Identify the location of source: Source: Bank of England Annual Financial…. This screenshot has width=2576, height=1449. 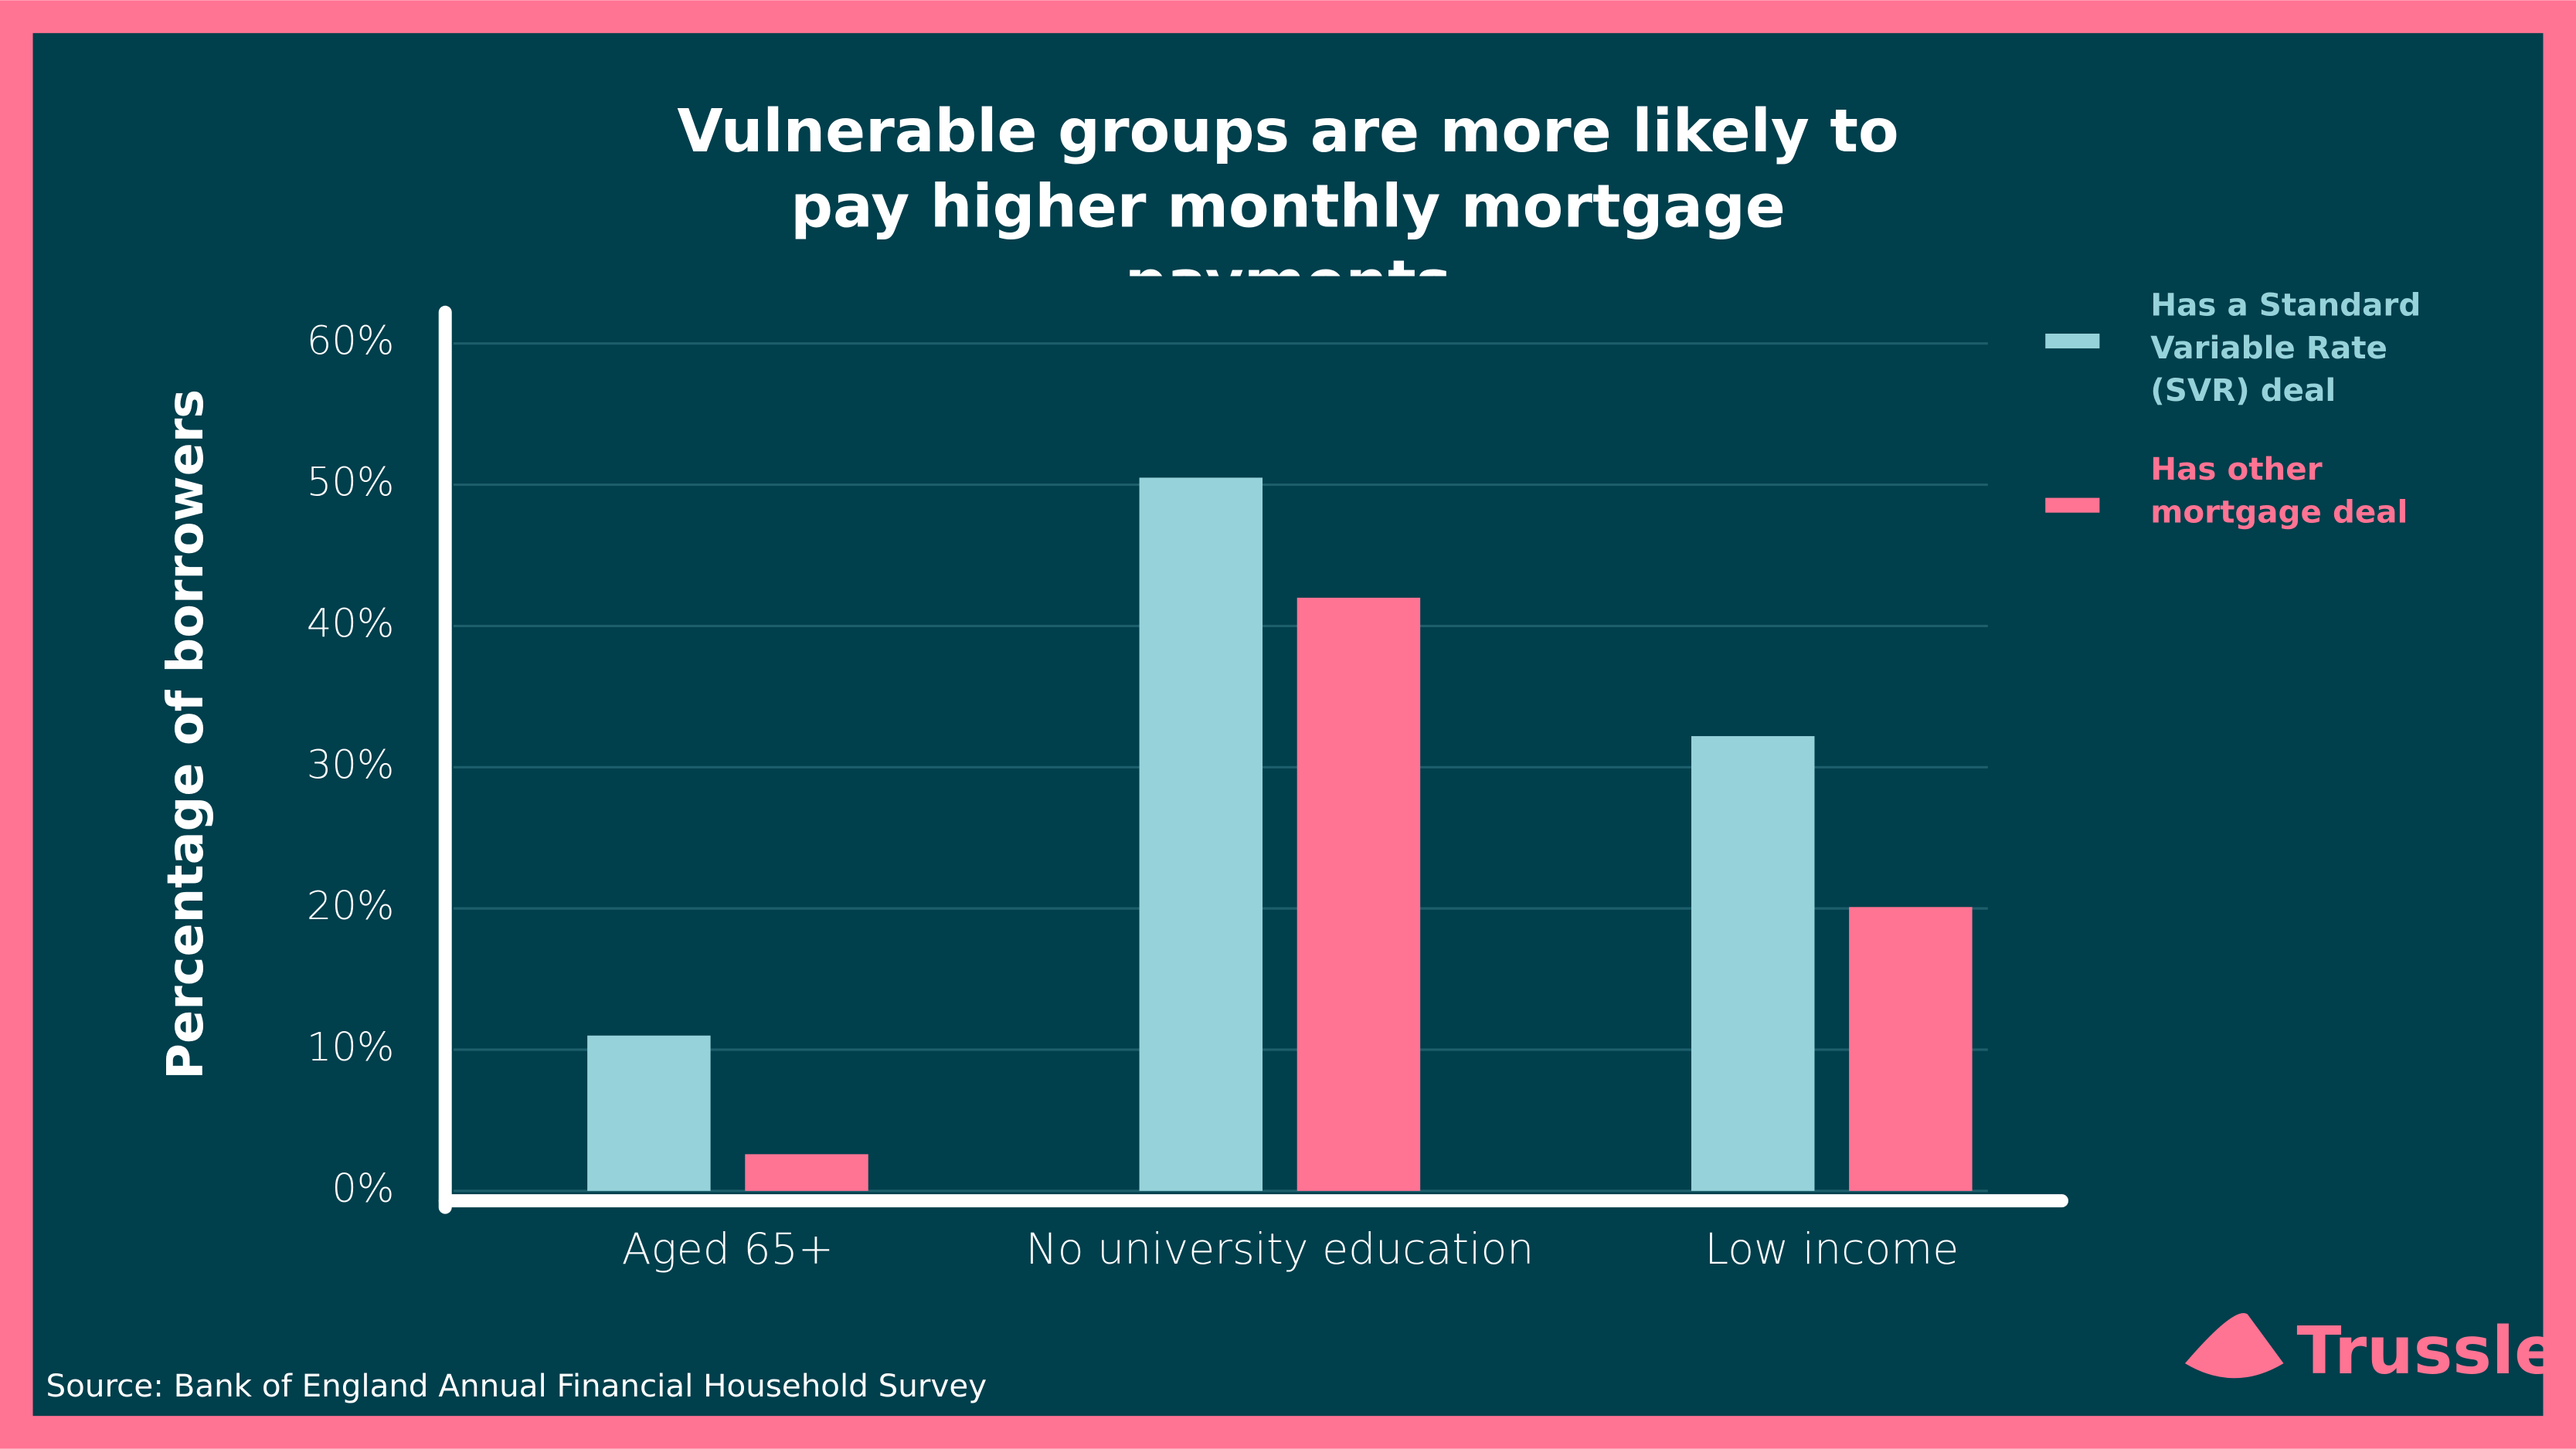
(516, 1386).